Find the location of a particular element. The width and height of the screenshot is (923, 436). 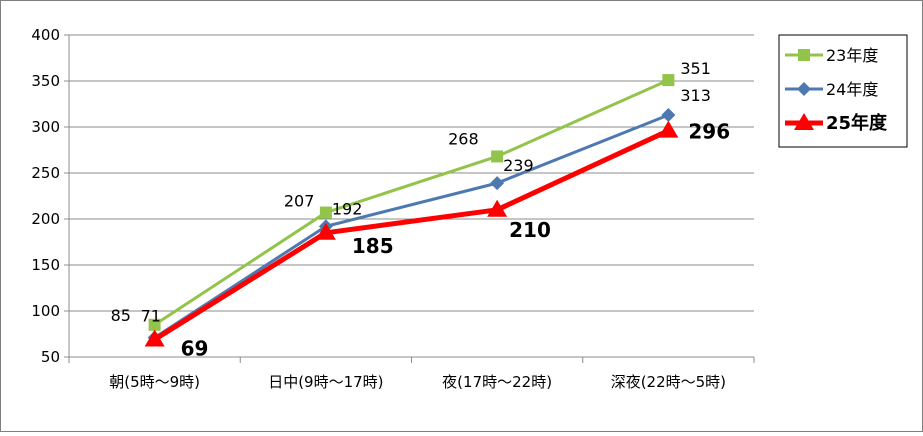

y-tick-label: 150 is located at coordinates (45, 265).